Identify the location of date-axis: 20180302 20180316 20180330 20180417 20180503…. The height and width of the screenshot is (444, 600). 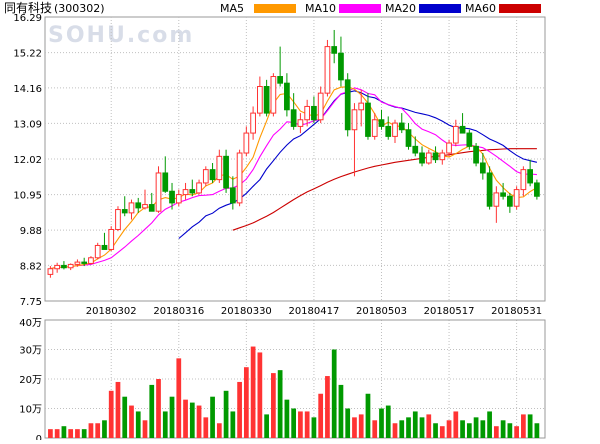
(314, 311).